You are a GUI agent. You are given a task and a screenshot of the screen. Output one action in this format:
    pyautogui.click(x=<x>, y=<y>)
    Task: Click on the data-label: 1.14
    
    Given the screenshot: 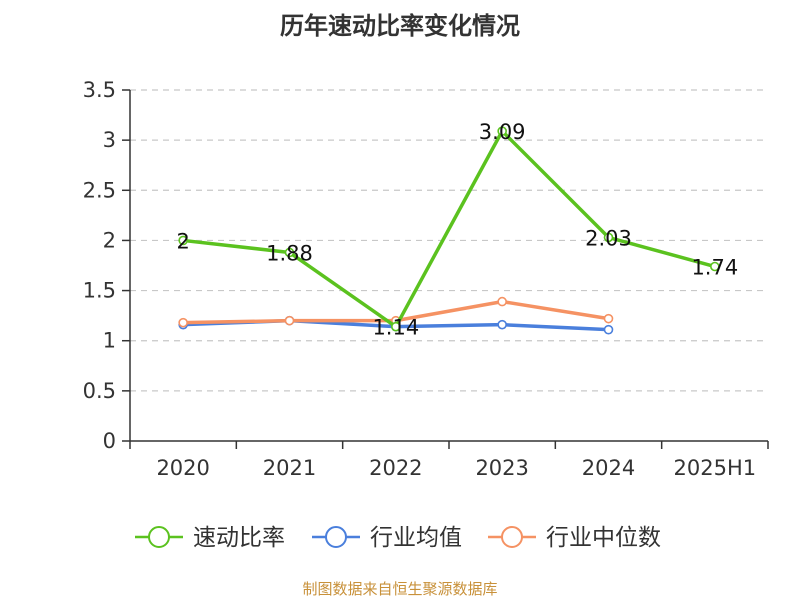 What is the action you would take?
    pyautogui.click(x=395, y=328)
    